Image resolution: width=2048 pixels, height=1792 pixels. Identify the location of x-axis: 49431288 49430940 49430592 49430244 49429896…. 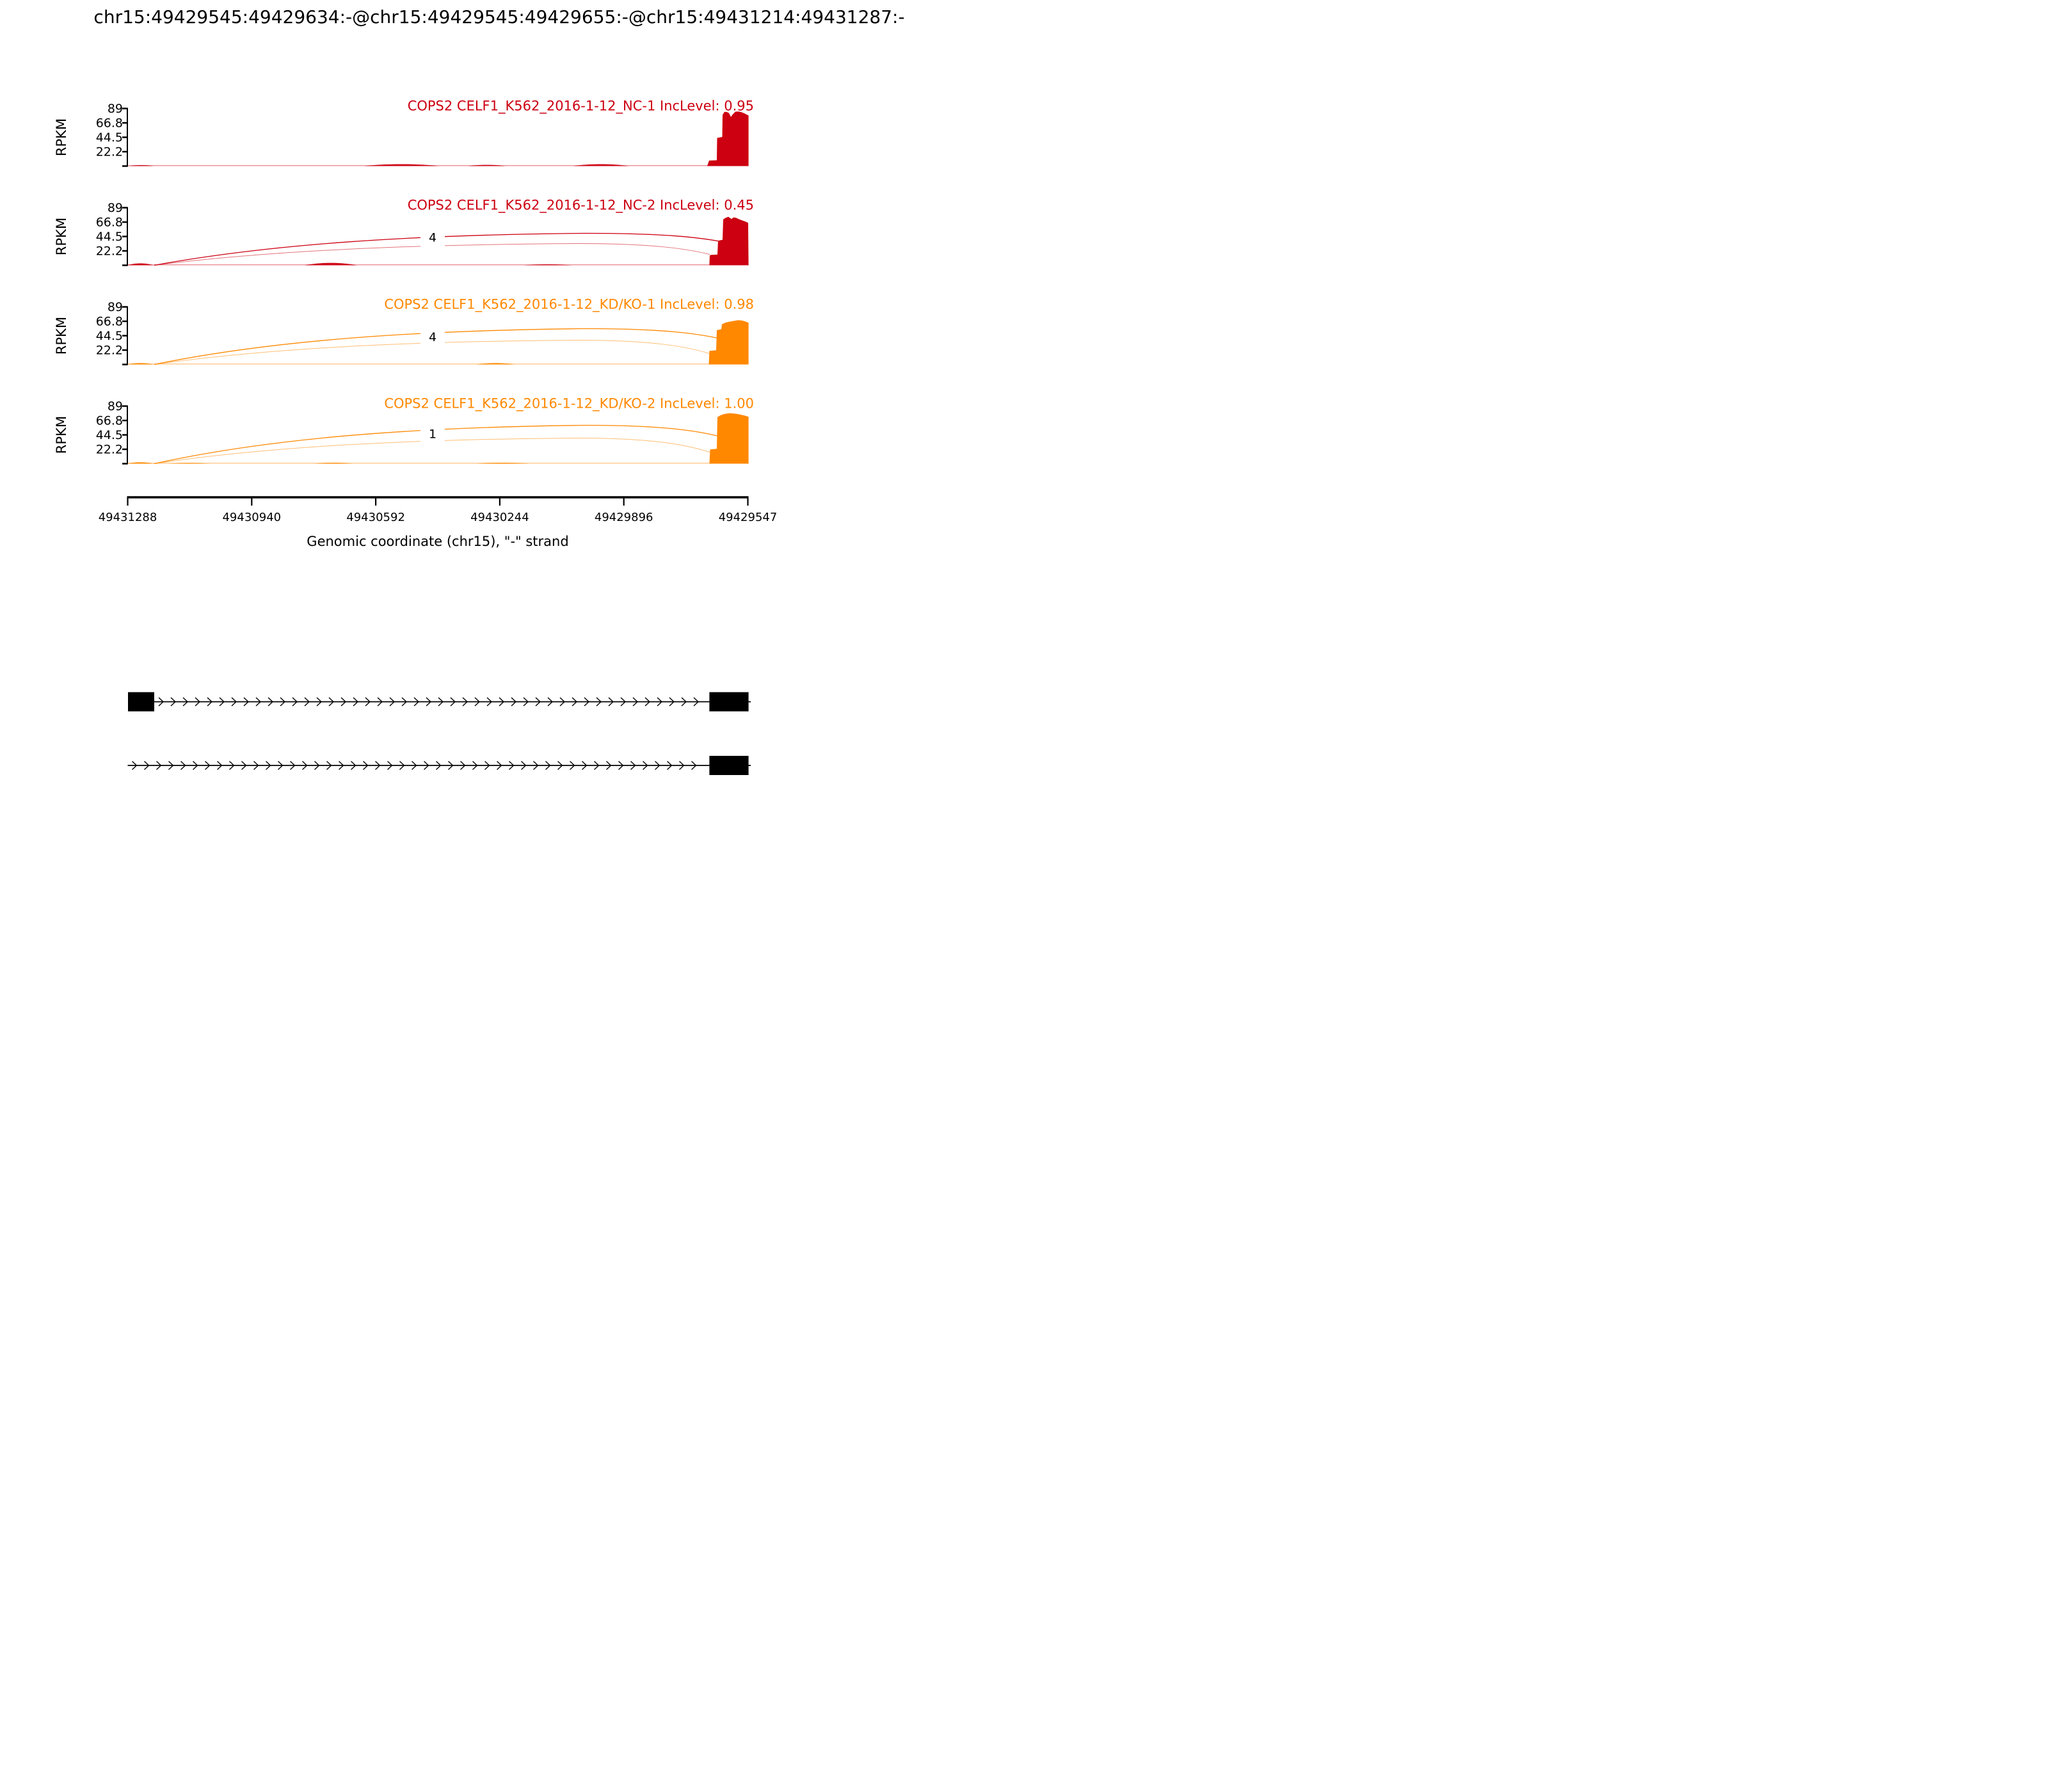
(438, 522).